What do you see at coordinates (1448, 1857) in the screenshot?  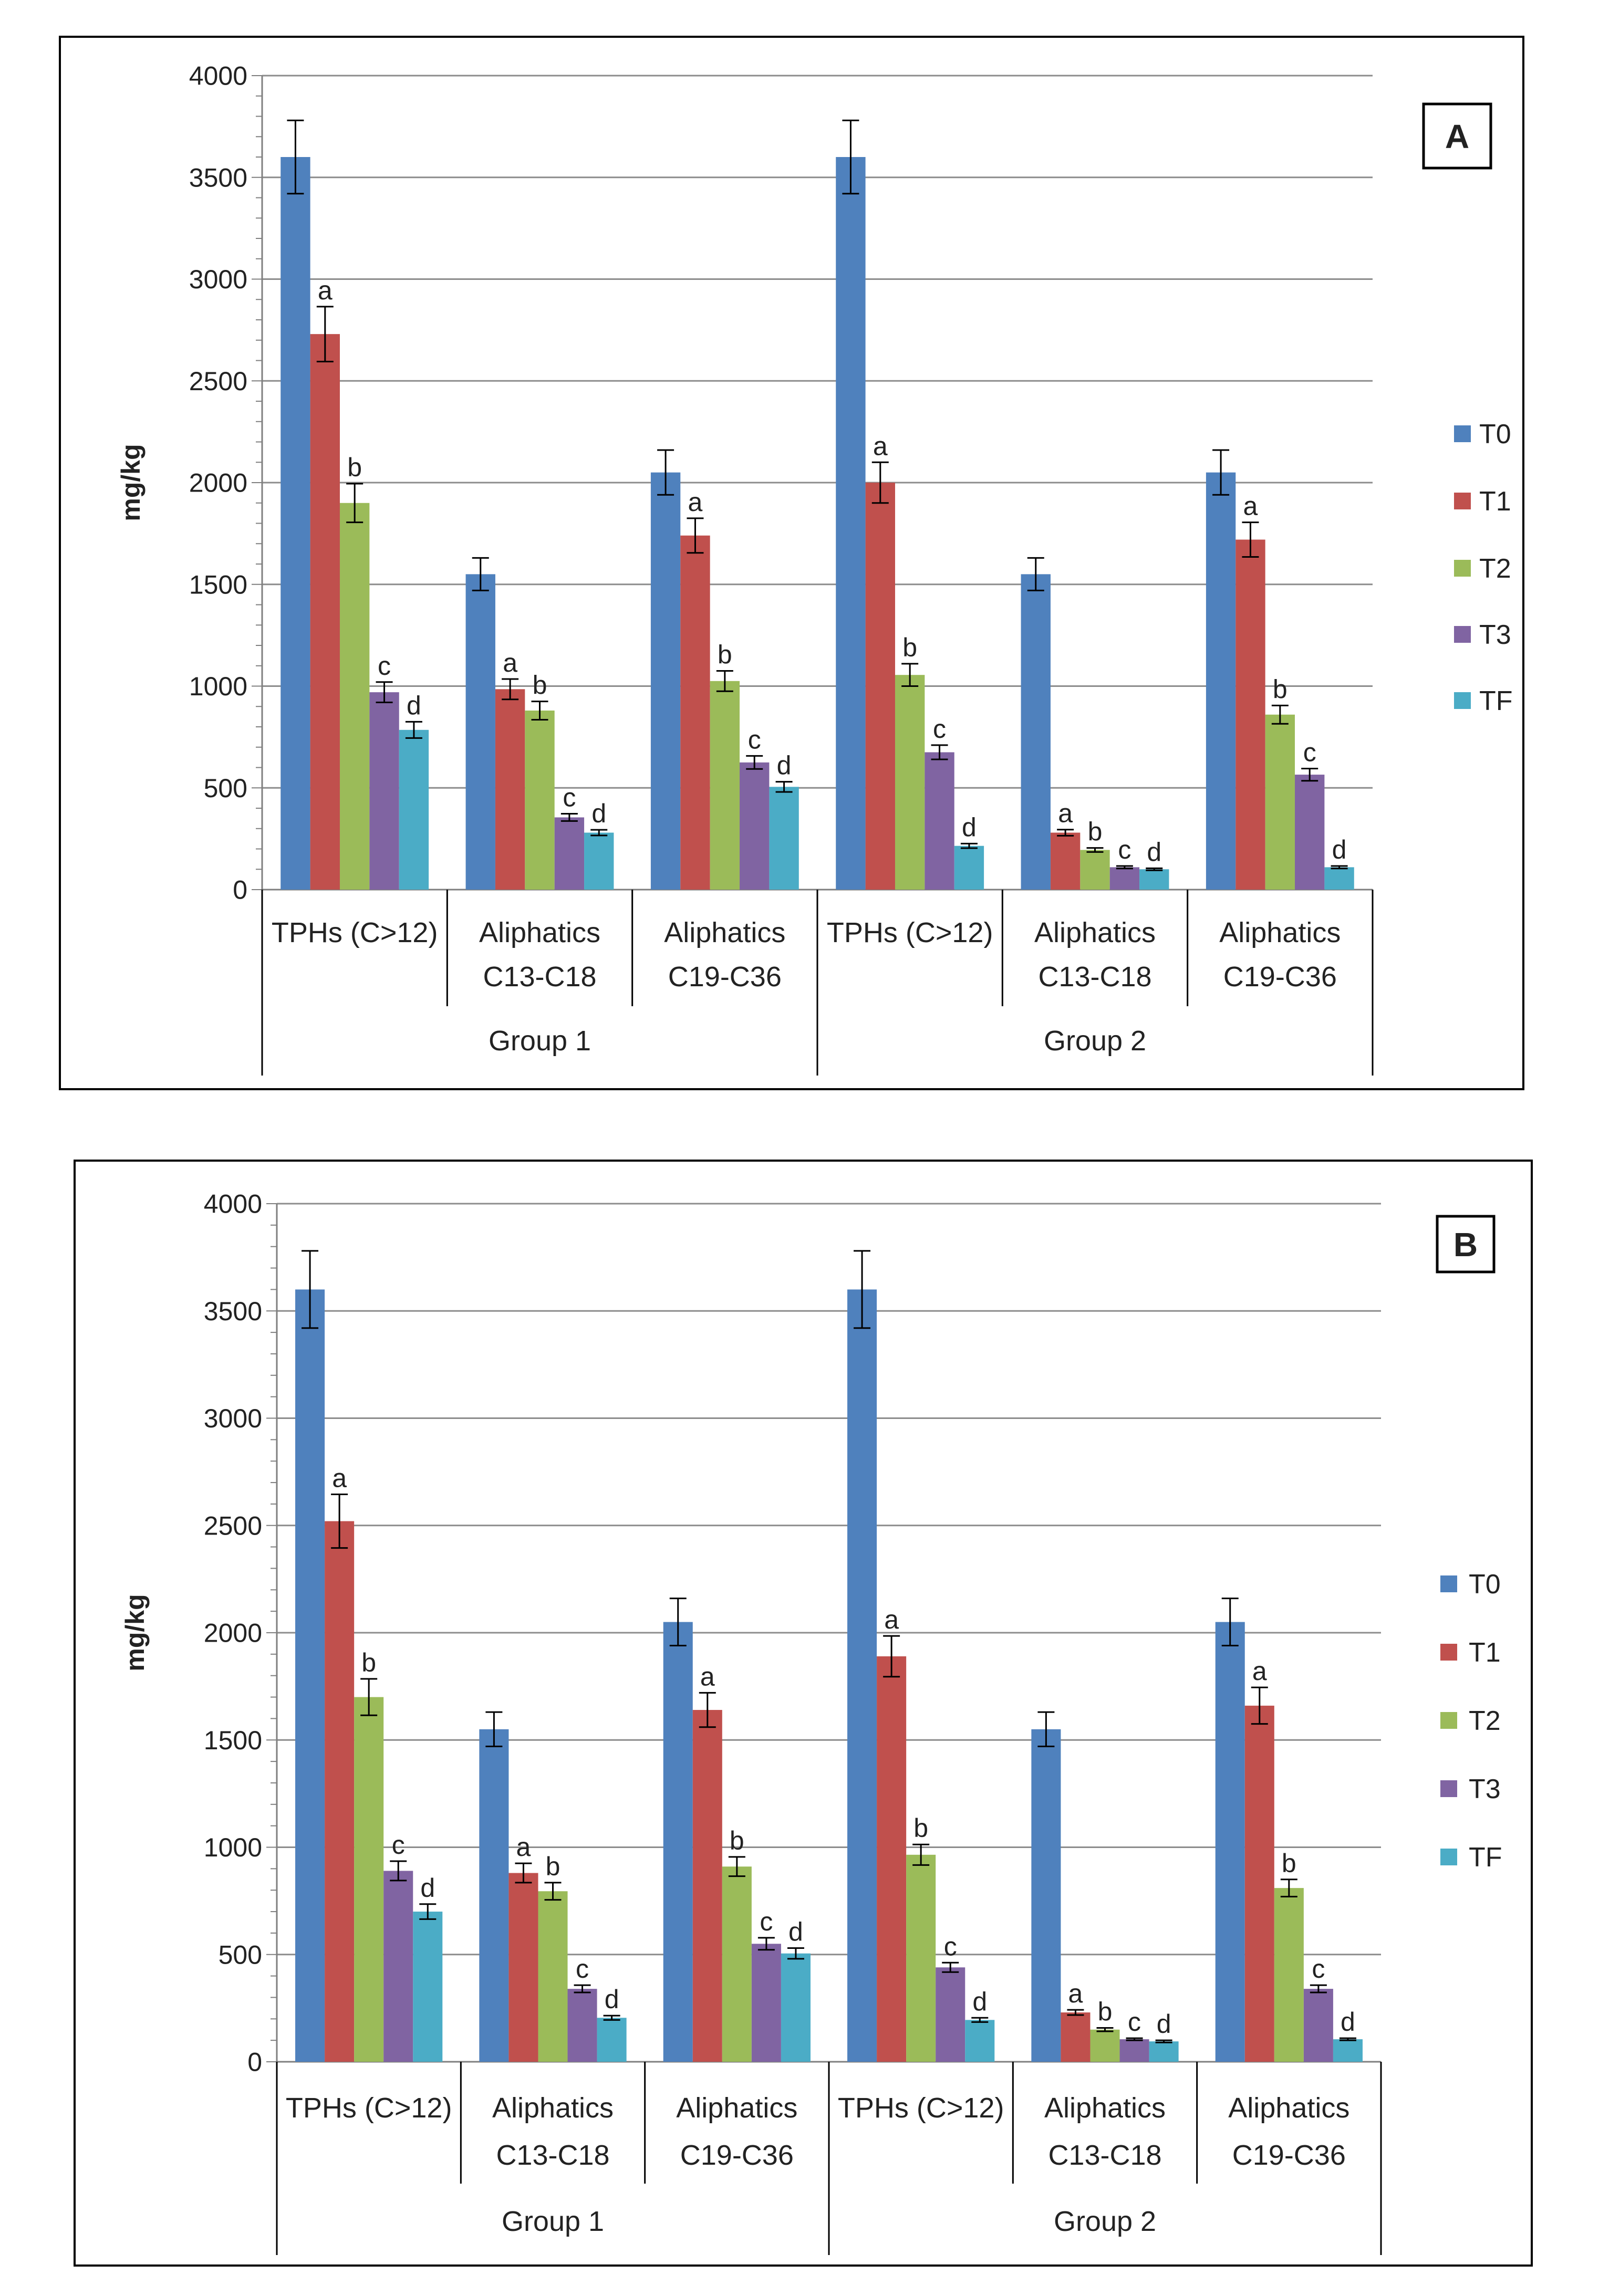 I see `legend-swatch-tf` at bounding box center [1448, 1857].